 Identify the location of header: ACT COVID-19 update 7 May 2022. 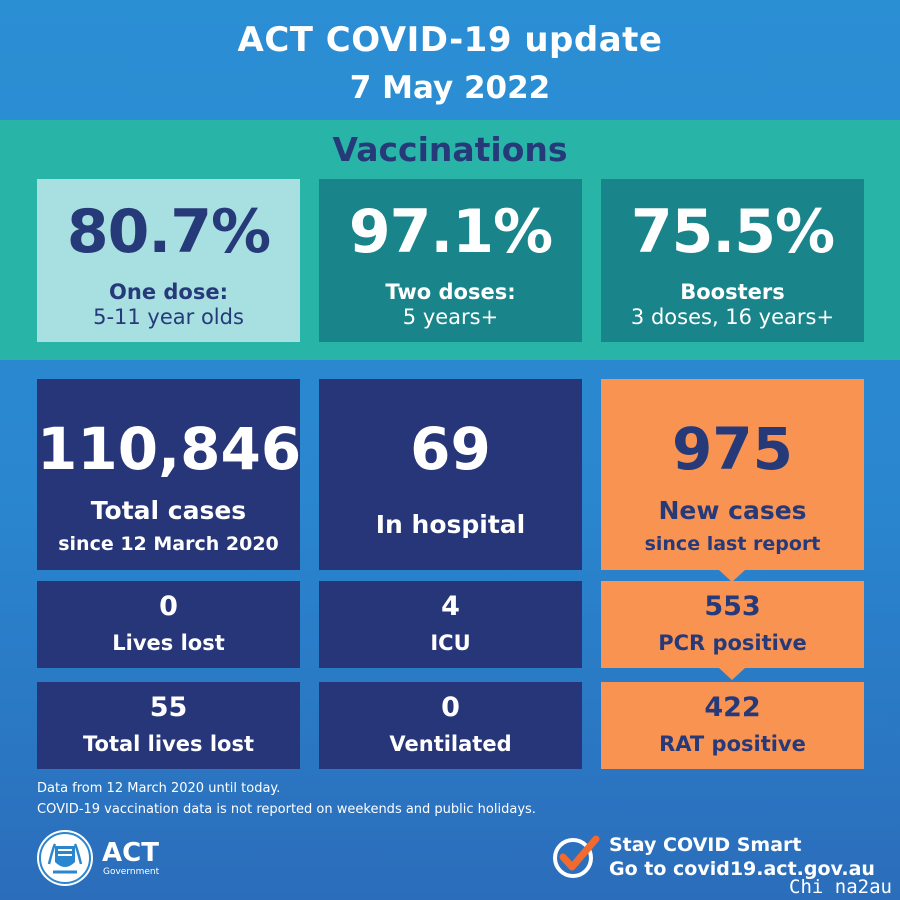
(450, 60).